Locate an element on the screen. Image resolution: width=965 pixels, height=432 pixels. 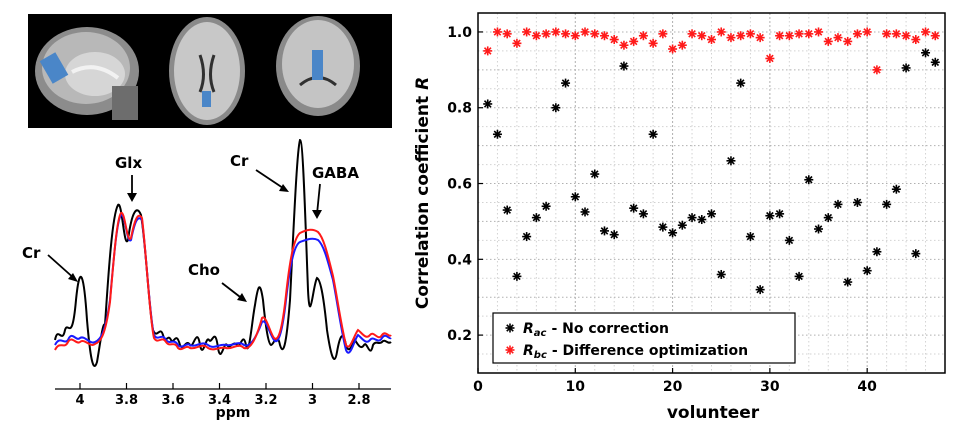
spectrum-tick-label: 4 is located at coordinates (79, 400).